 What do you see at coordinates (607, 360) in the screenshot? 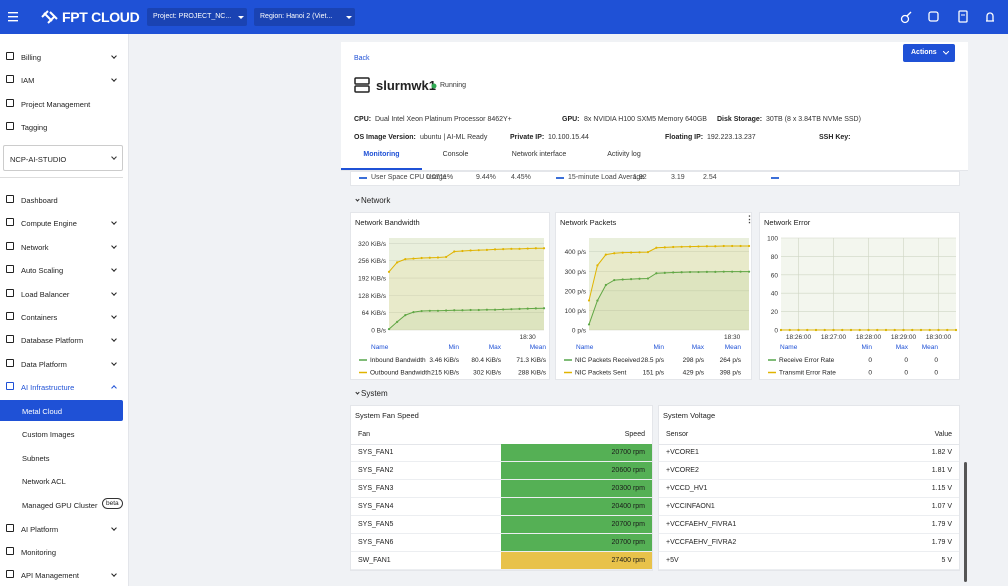
I see `legend-name: NIC Packets Received` at bounding box center [607, 360].